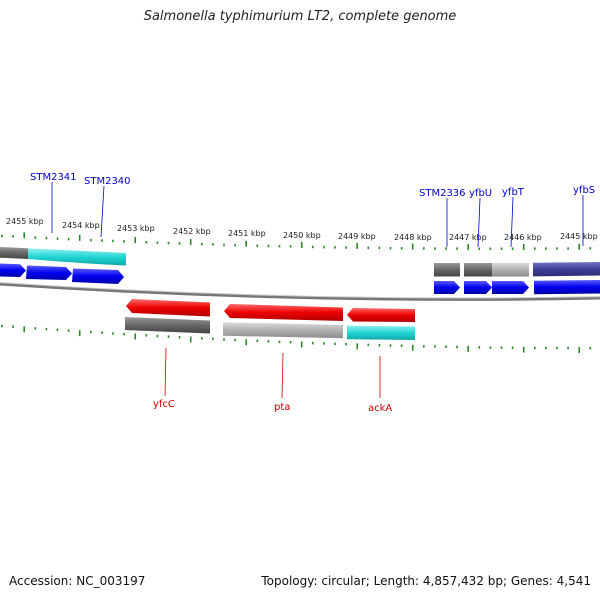 This screenshot has width=600, height=600. I want to click on gene-label: pta, so click(282, 407).